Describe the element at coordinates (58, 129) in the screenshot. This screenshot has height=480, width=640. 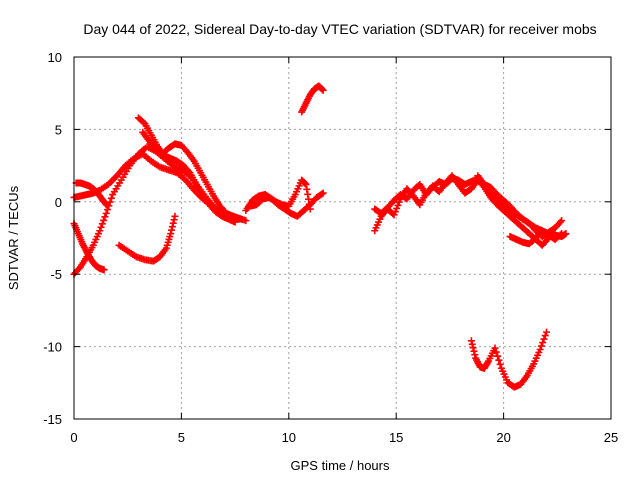
I see `y-tick-label: 5` at that location.